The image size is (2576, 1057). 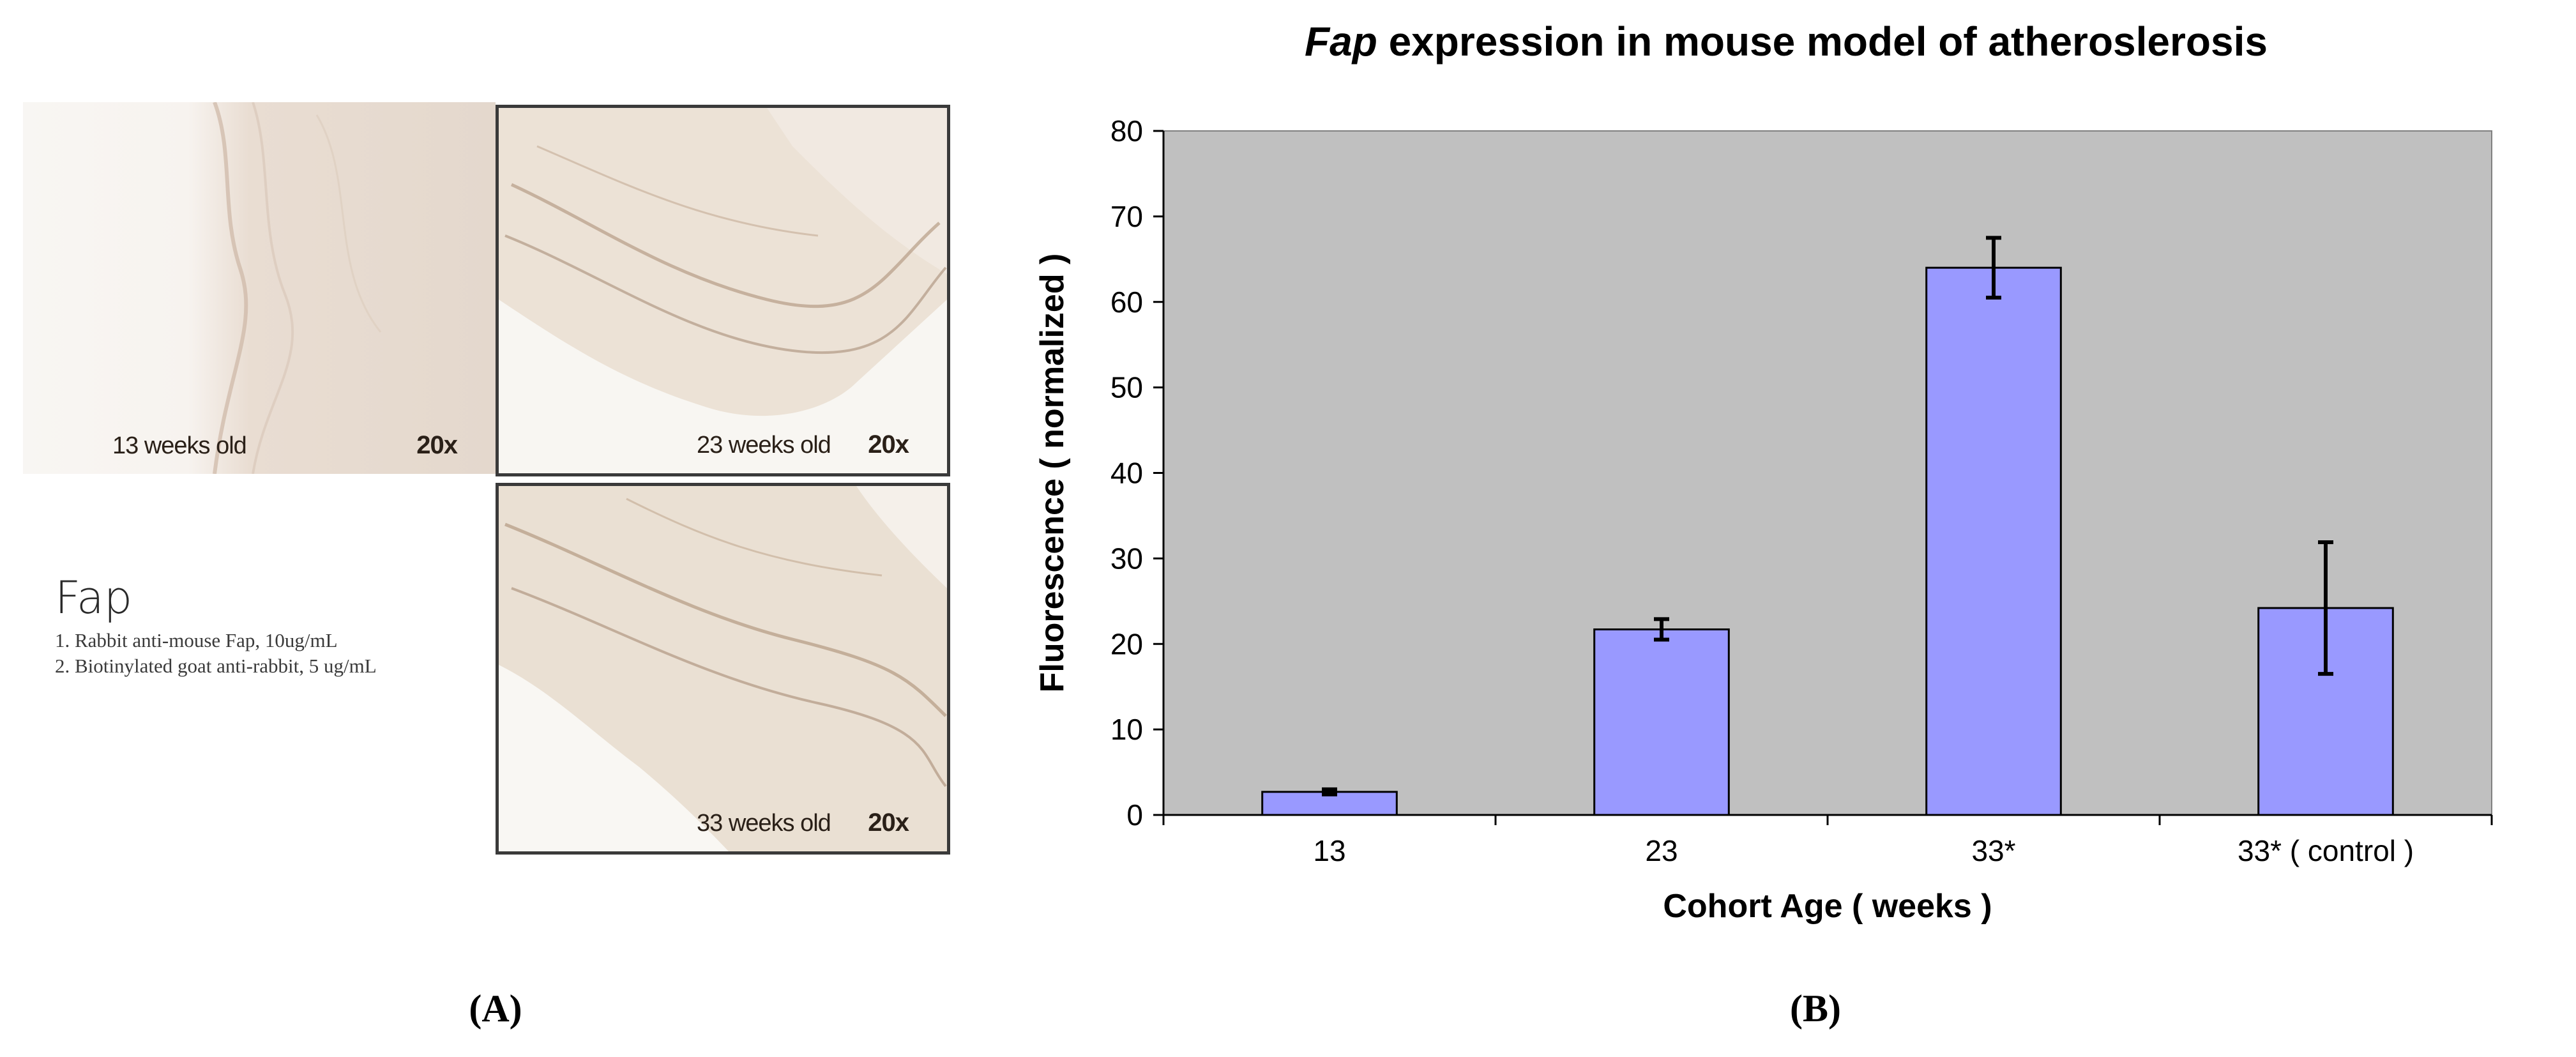 What do you see at coordinates (1126, 387) in the screenshot?
I see `y-tick-label: 50` at bounding box center [1126, 387].